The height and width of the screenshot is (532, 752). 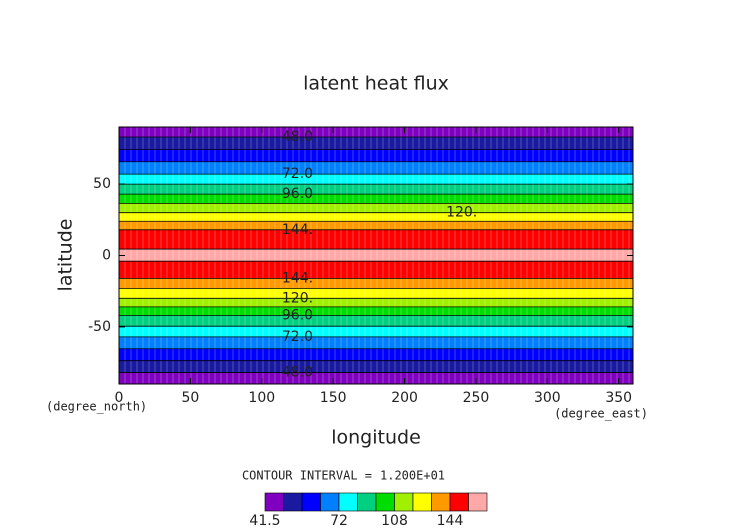 I want to click on x-axis-label: longitude, so click(x=376, y=438).